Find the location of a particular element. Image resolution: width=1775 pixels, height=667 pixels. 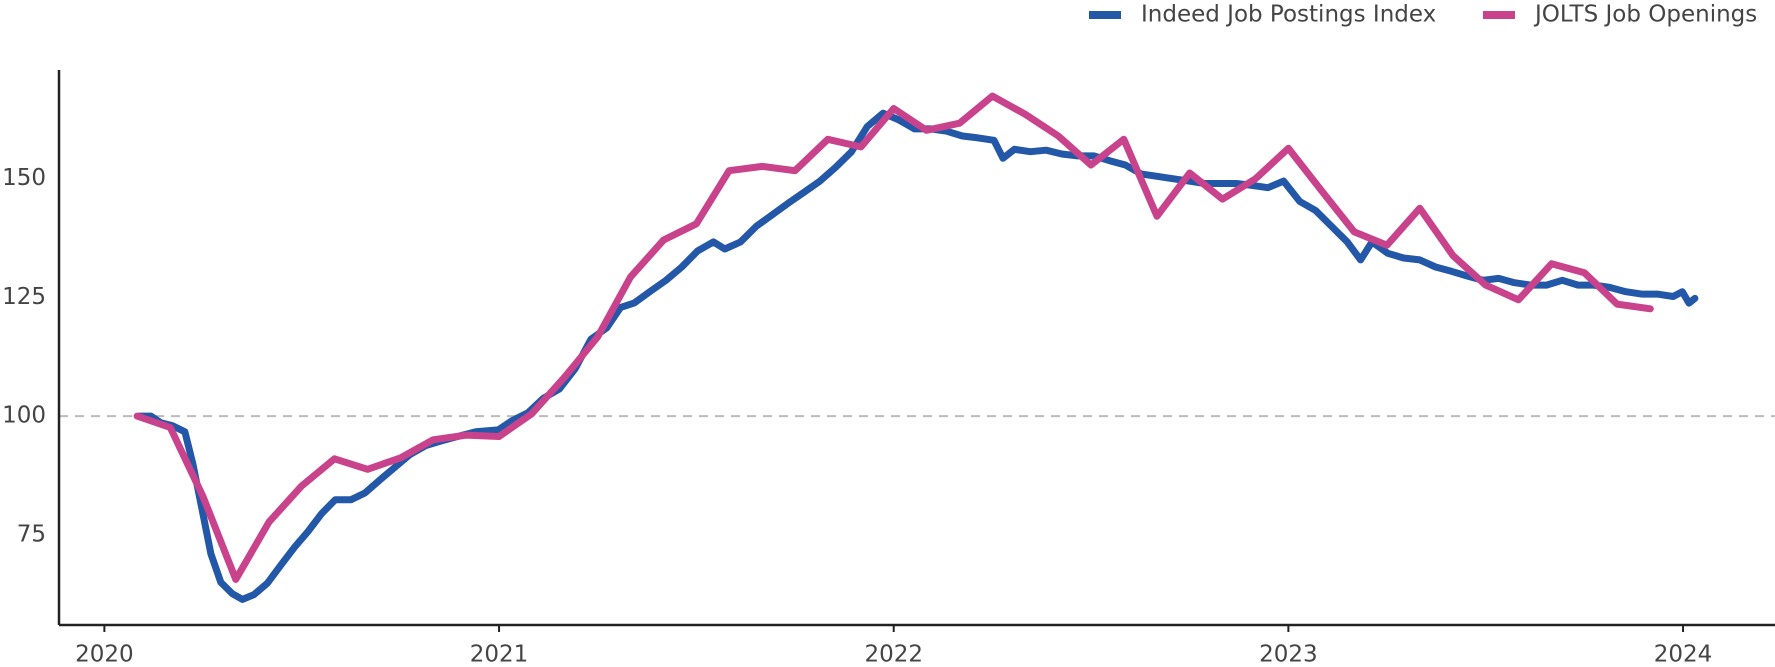

x-tick-label: 2021 is located at coordinates (499, 654).